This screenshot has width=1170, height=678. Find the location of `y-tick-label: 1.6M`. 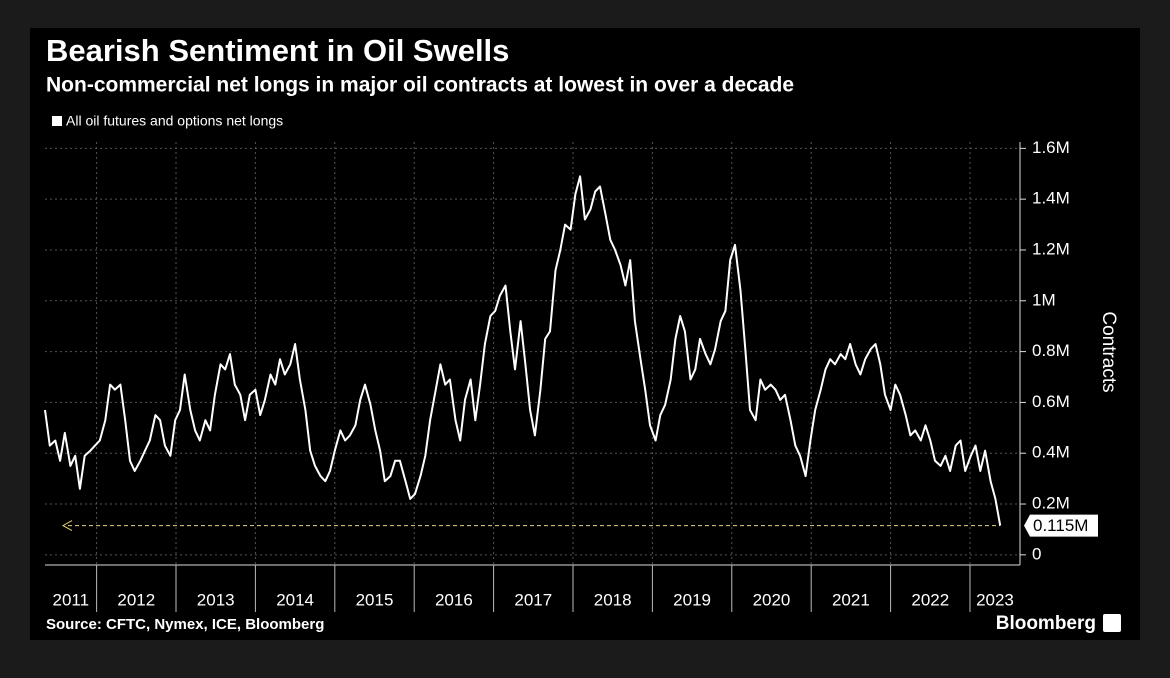

y-tick-label: 1.6M is located at coordinates (1051, 147).